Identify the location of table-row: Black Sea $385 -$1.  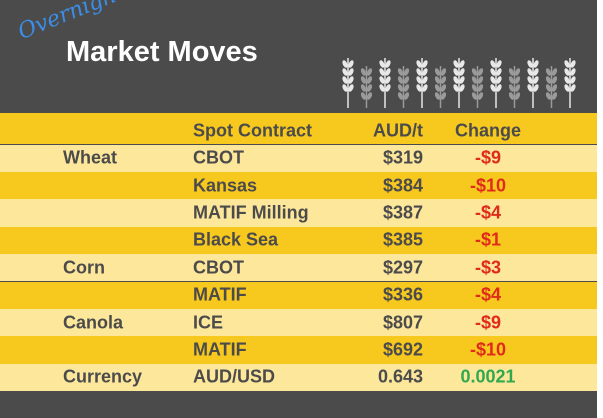
(298, 240).